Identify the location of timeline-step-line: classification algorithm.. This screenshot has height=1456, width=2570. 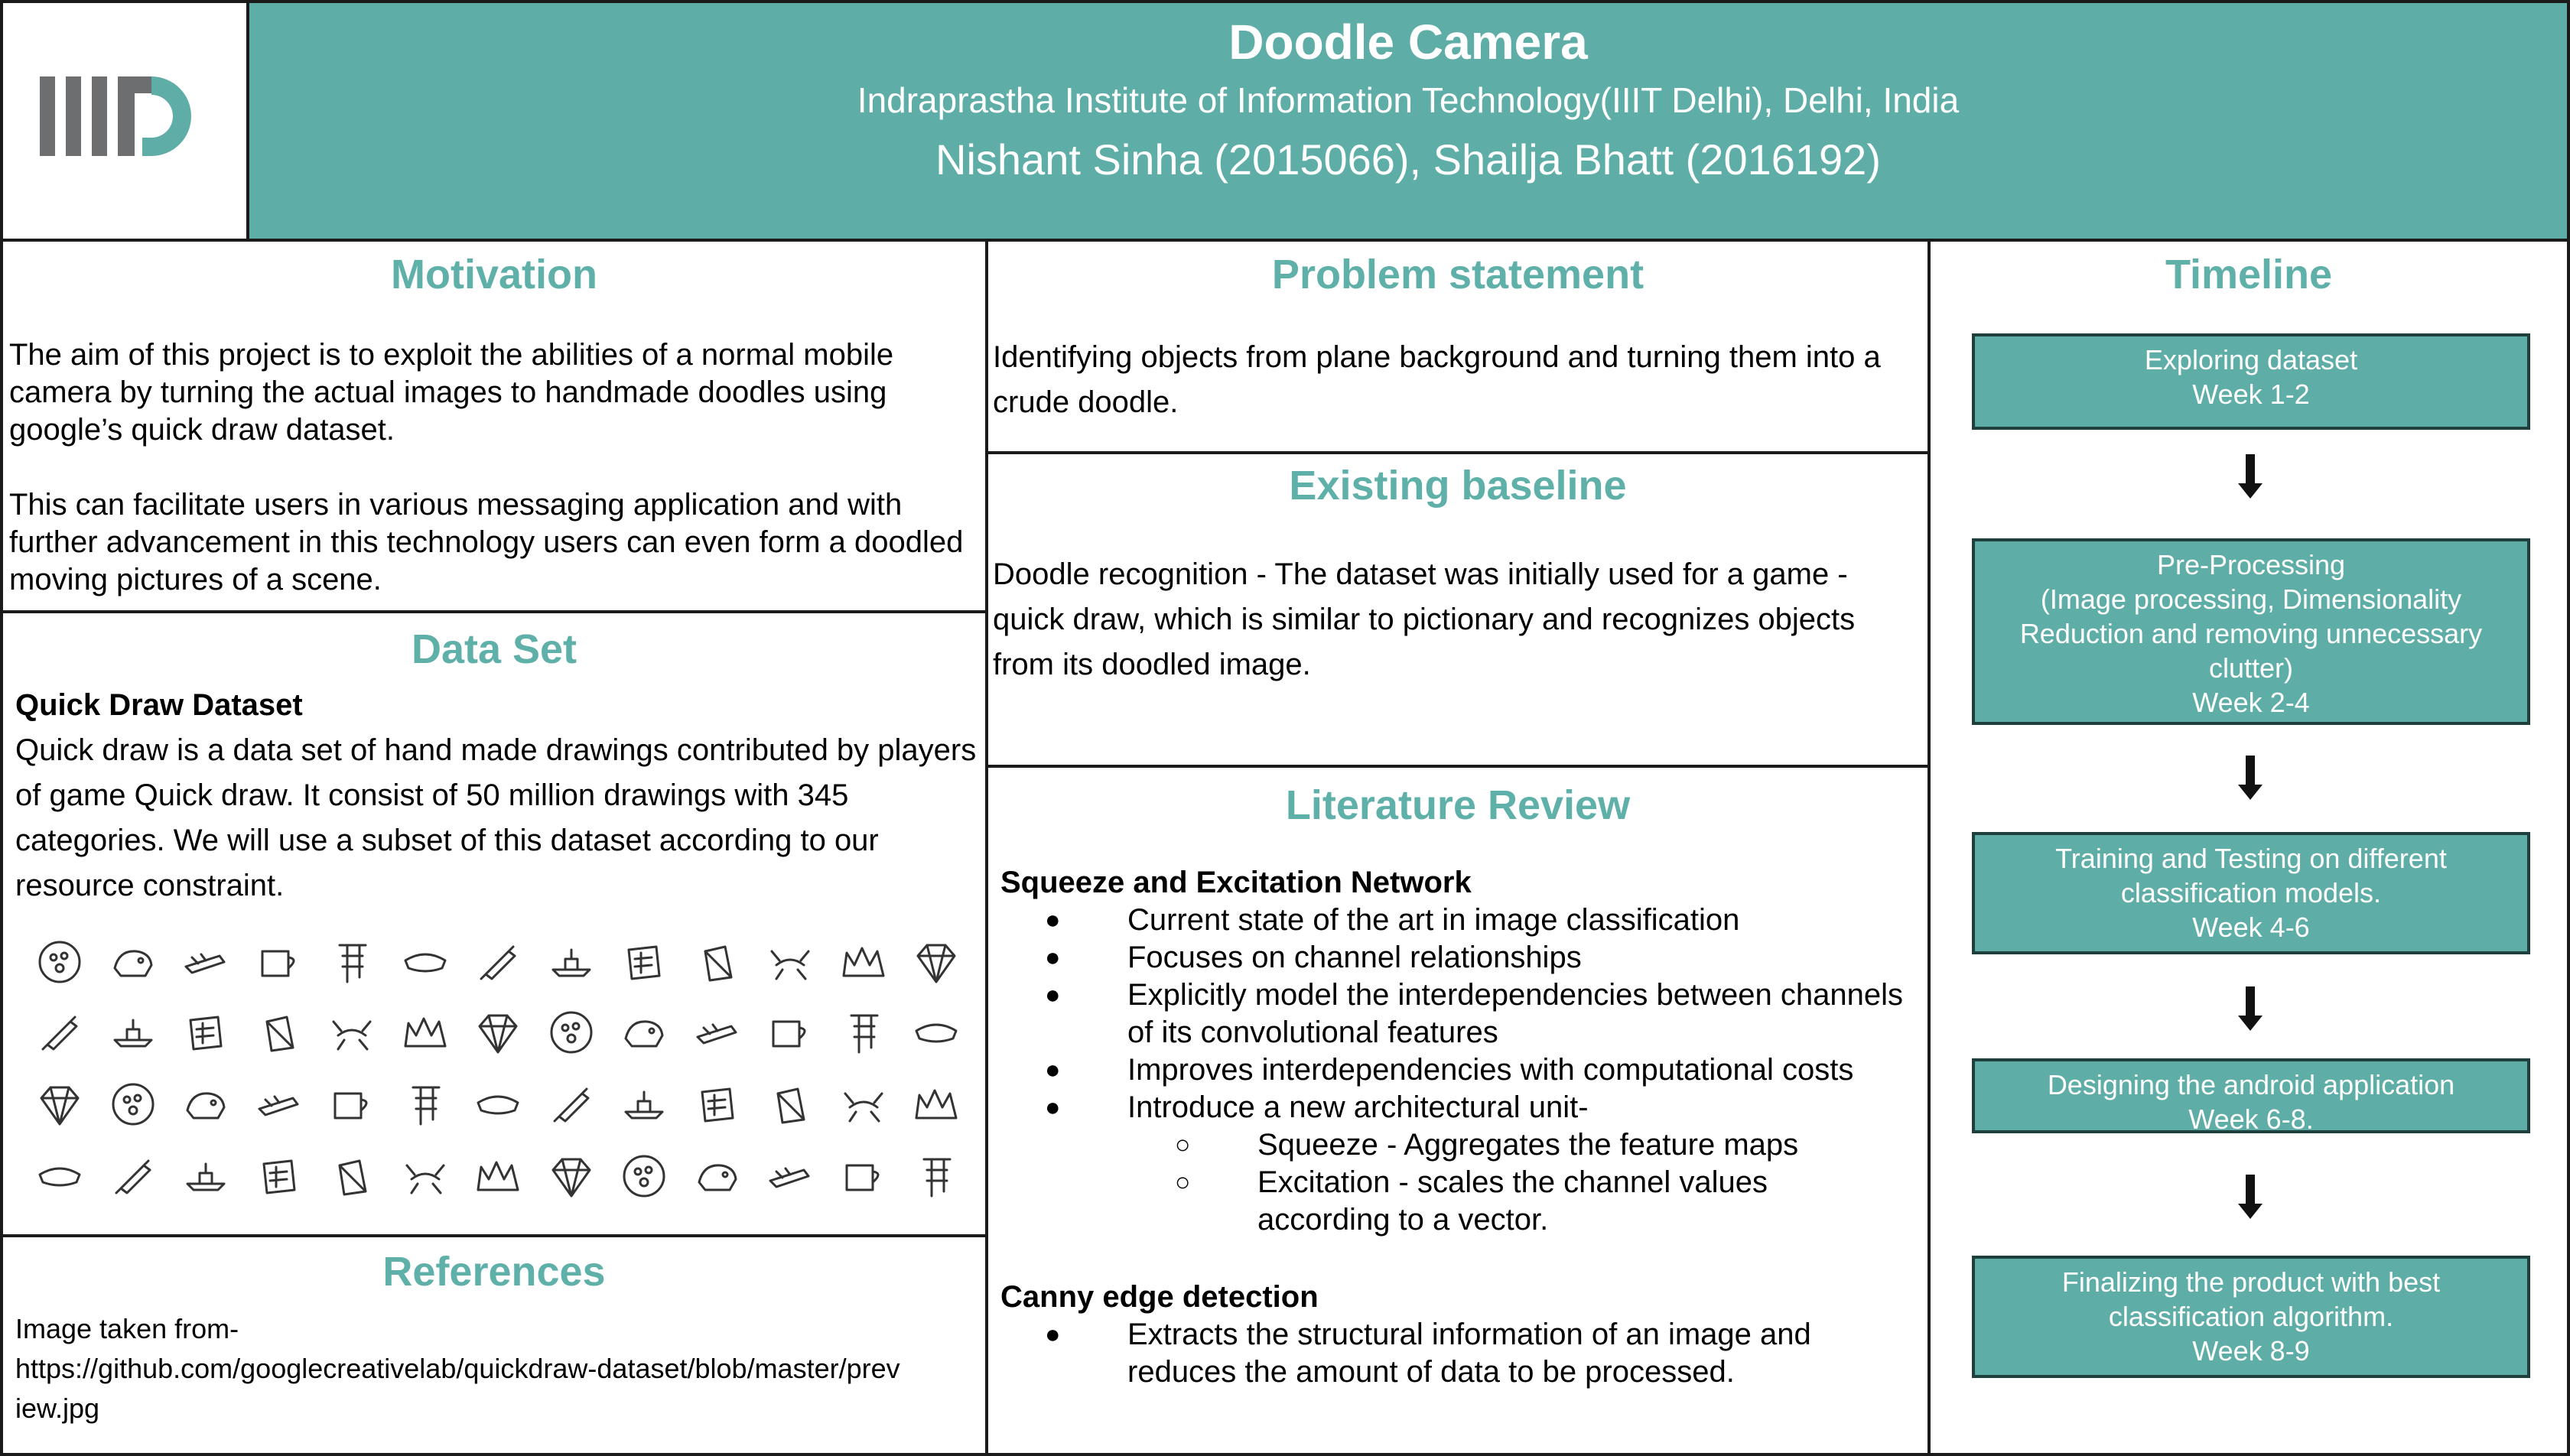
(2251, 1316).